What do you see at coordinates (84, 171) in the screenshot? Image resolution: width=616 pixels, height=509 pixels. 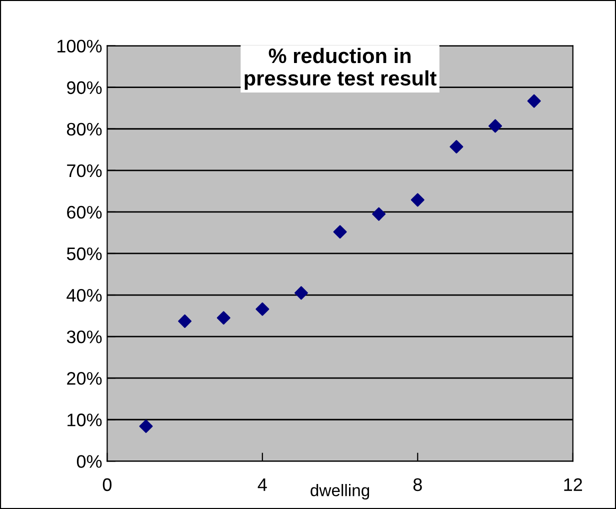 I see `y-tick-label: 70%` at bounding box center [84, 171].